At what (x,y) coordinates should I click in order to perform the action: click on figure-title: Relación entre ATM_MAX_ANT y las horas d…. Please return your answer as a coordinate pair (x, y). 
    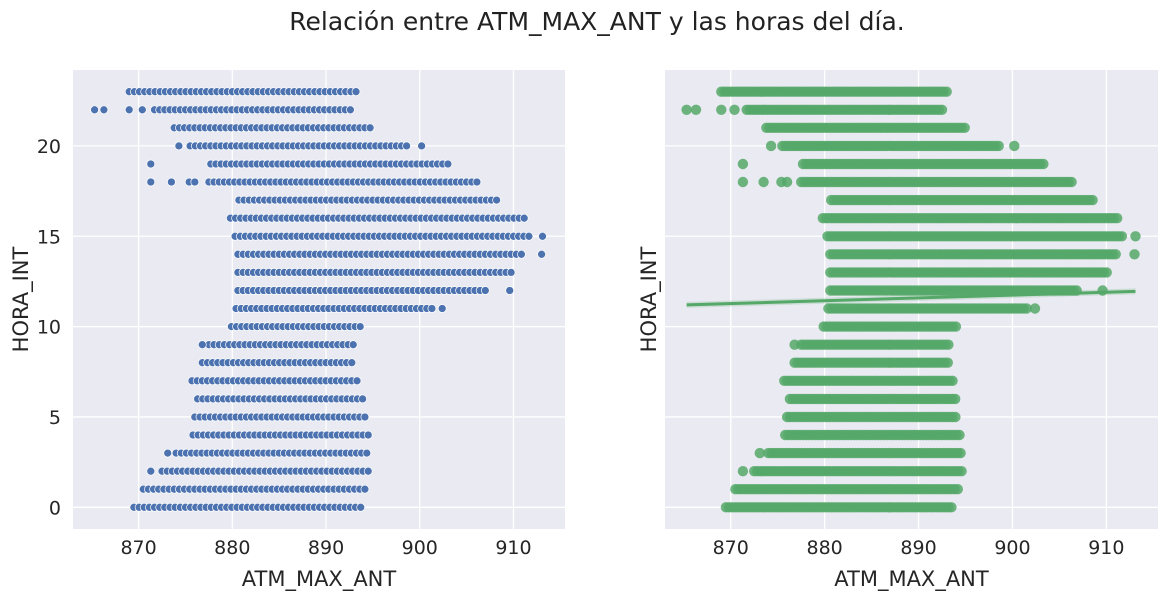
    Looking at the image, I should click on (597, 21).